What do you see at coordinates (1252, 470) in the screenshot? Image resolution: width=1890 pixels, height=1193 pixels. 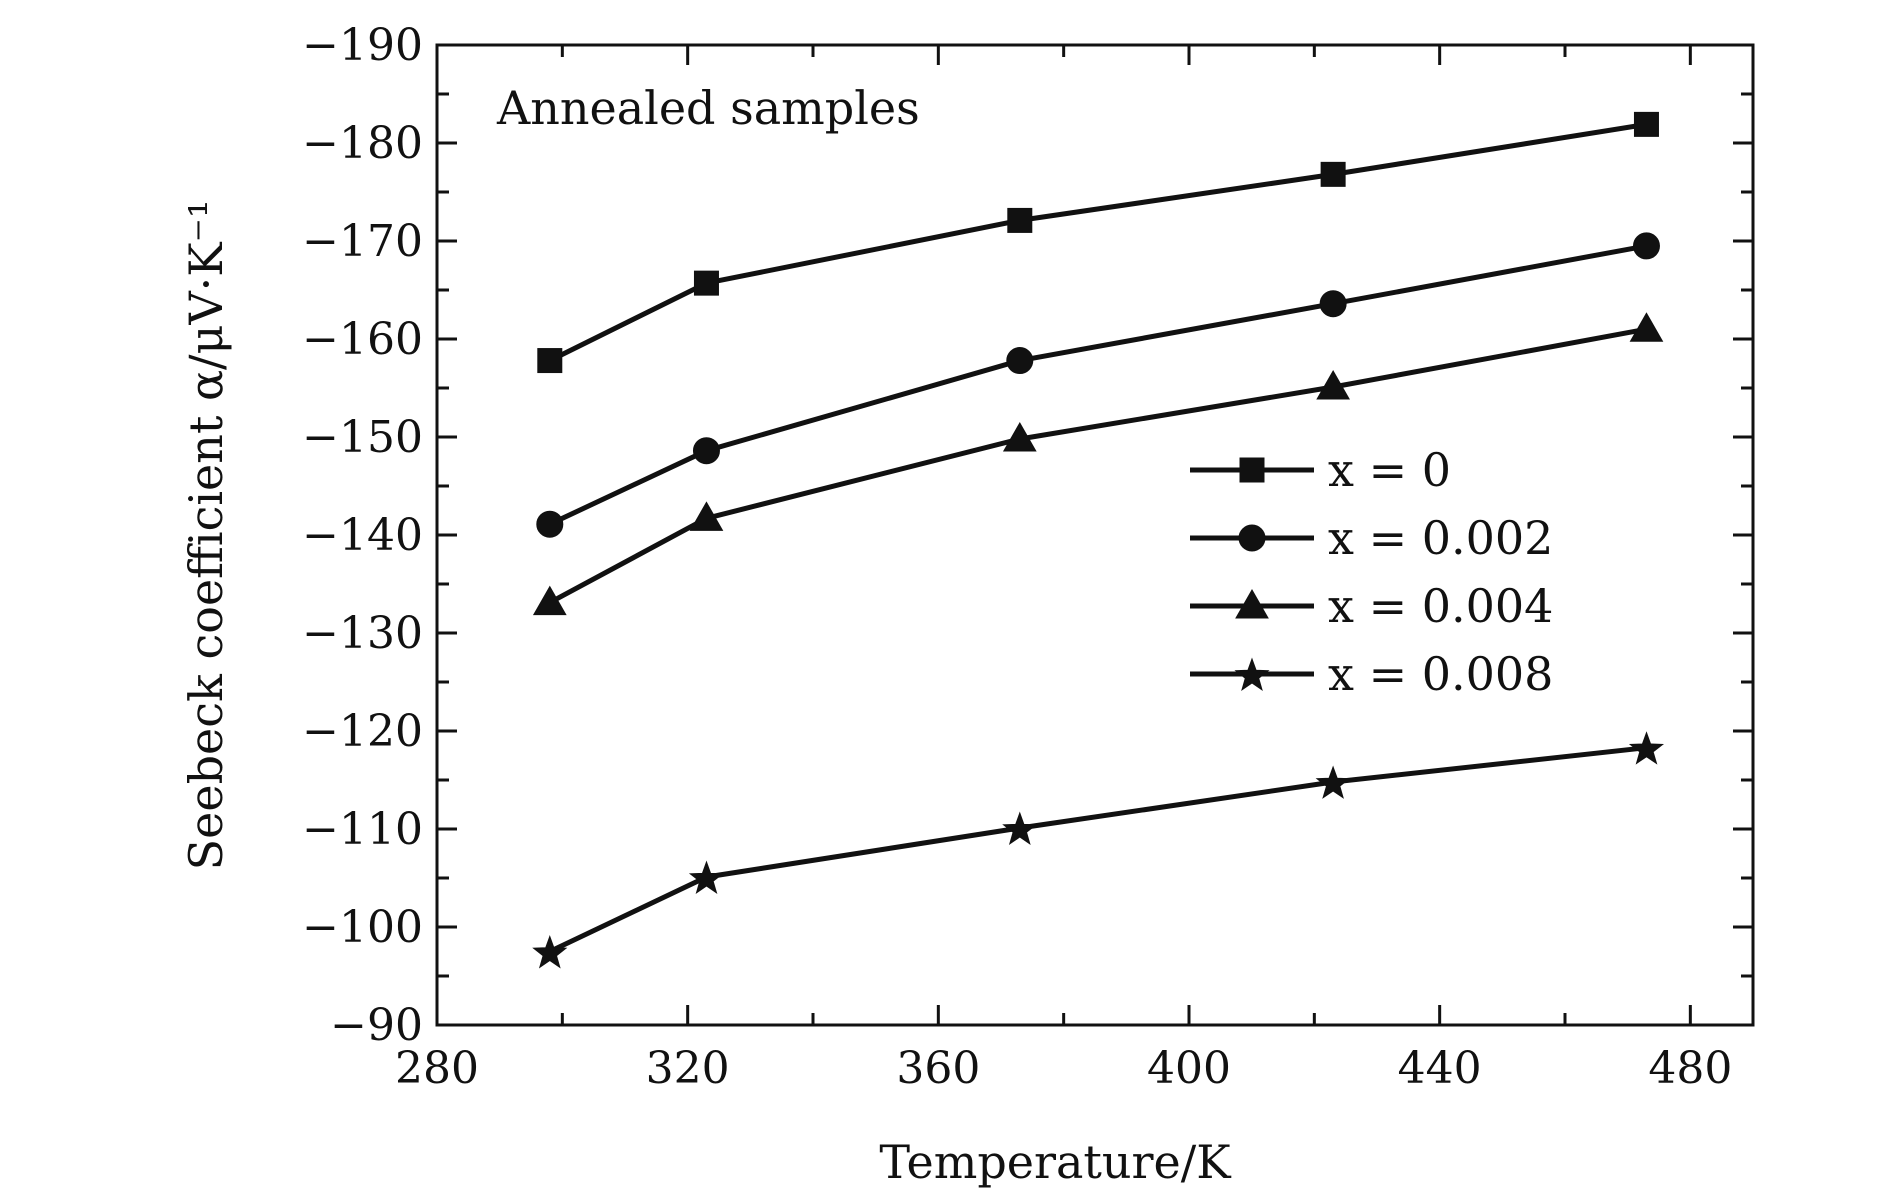 I see `legend-marker-square` at bounding box center [1252, 470].